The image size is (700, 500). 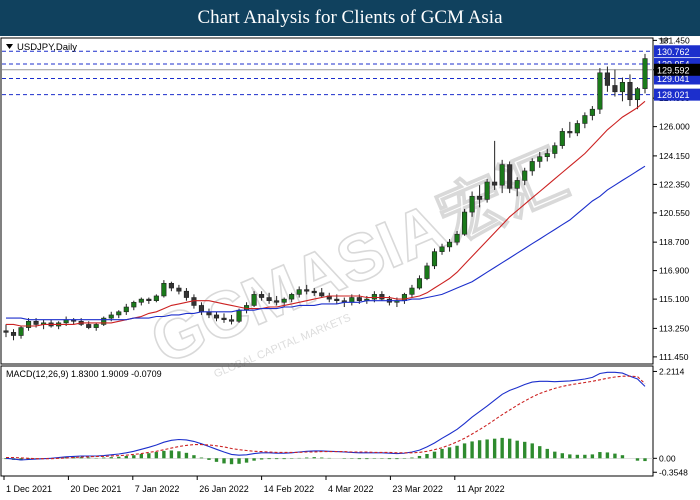 I want to click on scroll-marker-icon, so click(x=664, y=41).